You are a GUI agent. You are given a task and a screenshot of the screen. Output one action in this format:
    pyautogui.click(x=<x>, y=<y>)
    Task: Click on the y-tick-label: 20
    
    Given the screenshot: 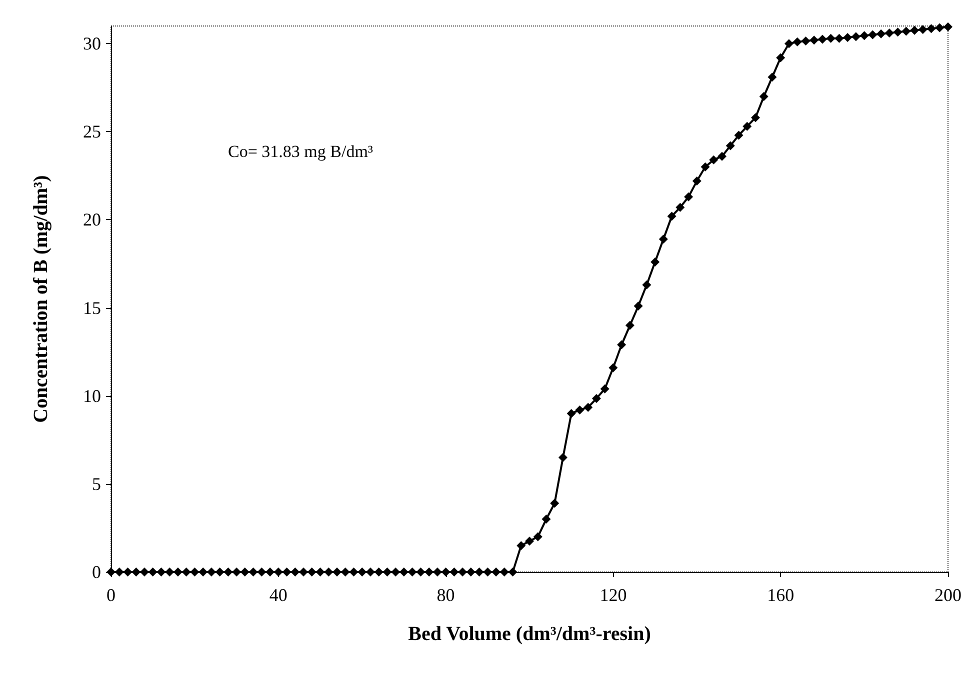 What is the action you would take?
    pyautogui.click(x=92, y=220)
    